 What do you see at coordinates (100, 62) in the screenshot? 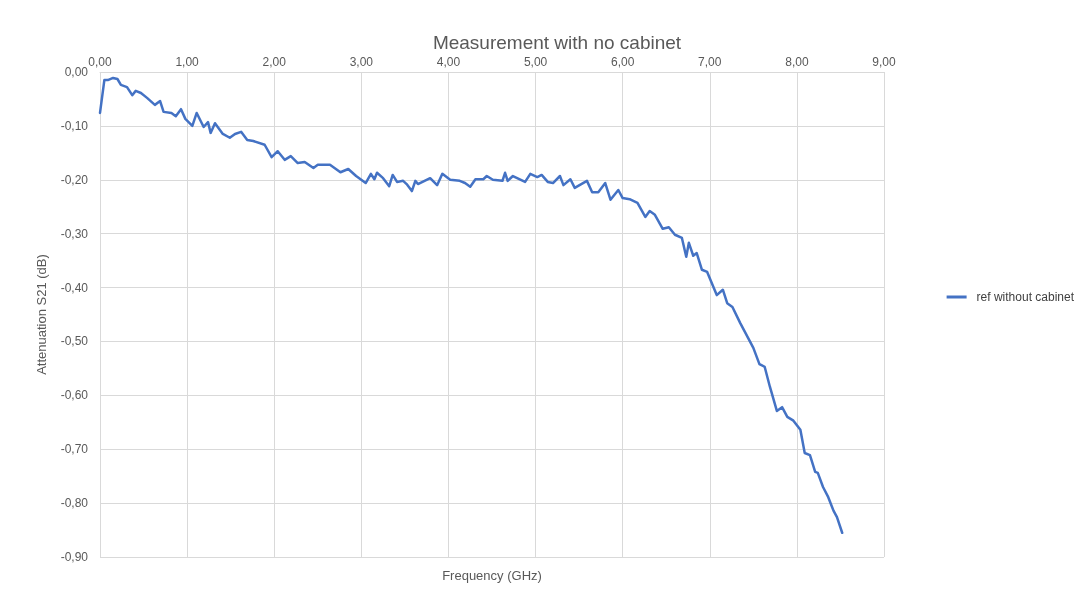
I see `x-tick-label: 0,00` at bounding box center [100, 62].